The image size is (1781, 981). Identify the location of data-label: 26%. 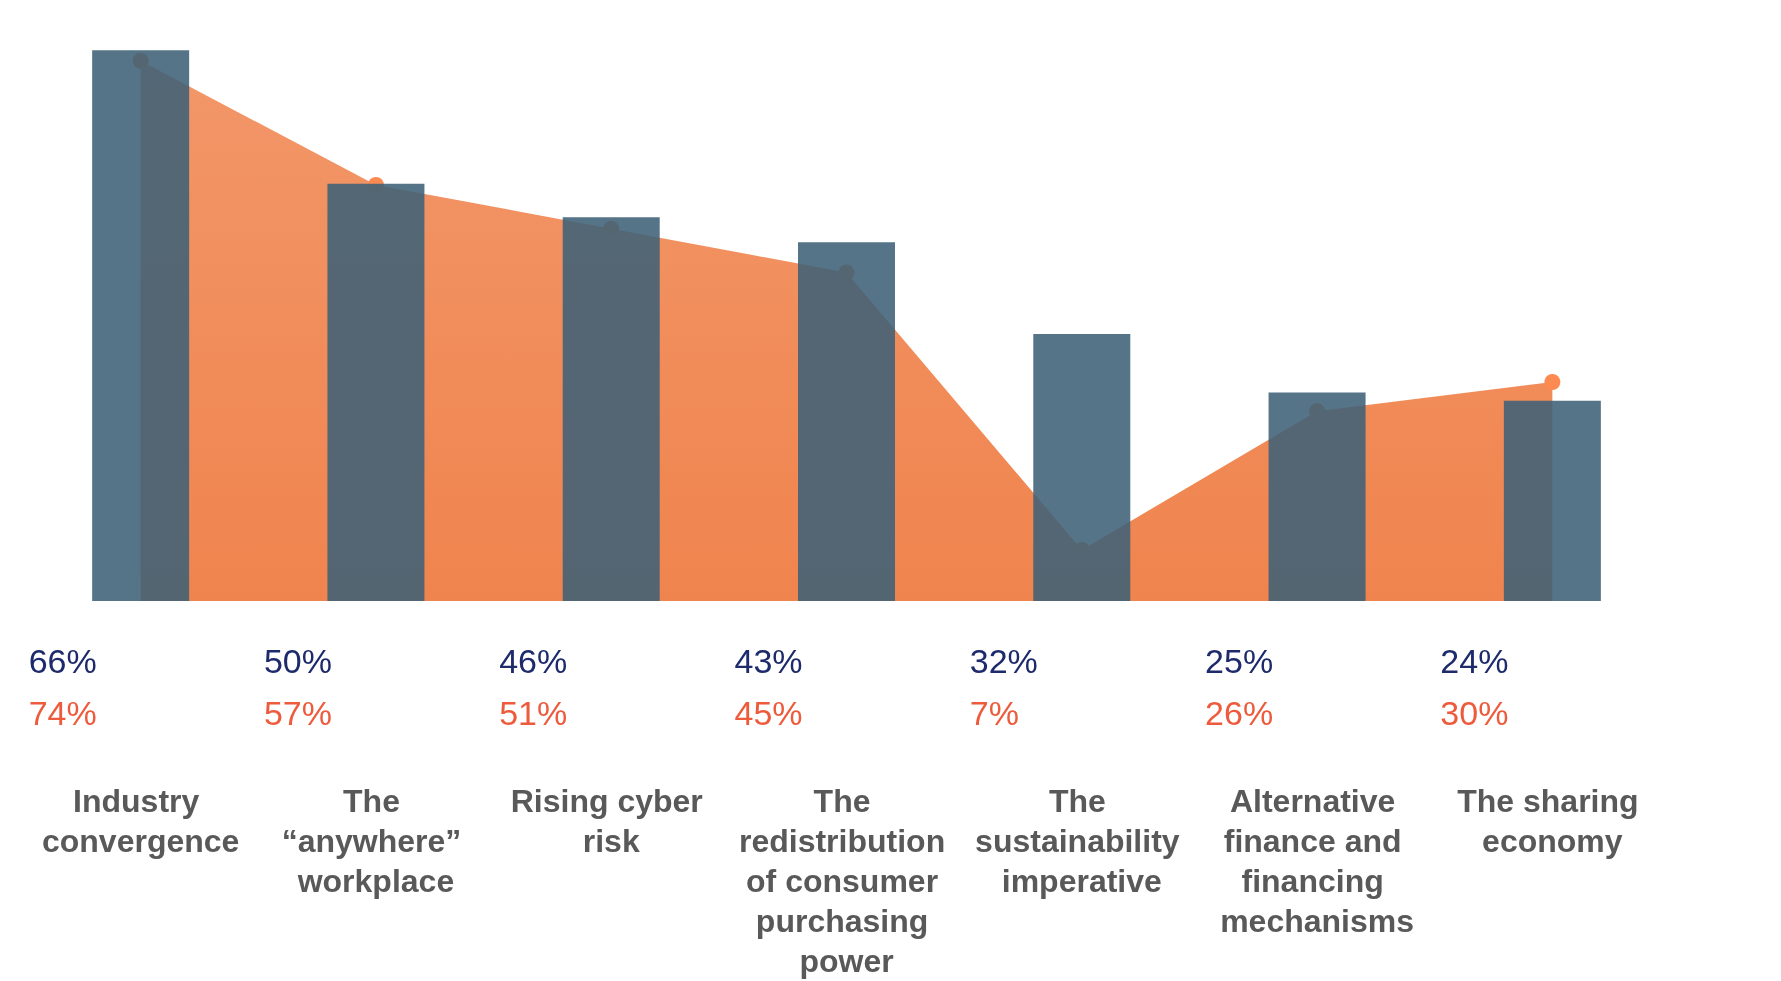
(1239, 713).